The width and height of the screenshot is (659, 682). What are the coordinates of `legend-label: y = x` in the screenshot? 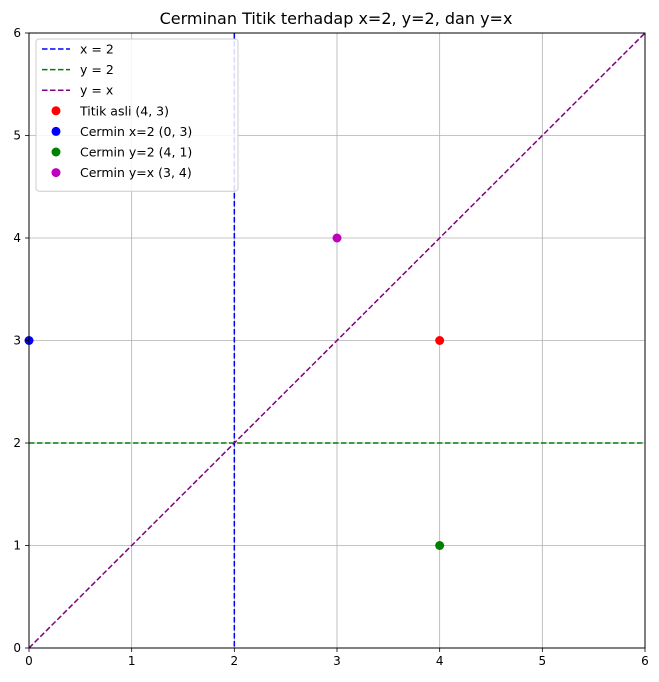 It's located at (96, 90).